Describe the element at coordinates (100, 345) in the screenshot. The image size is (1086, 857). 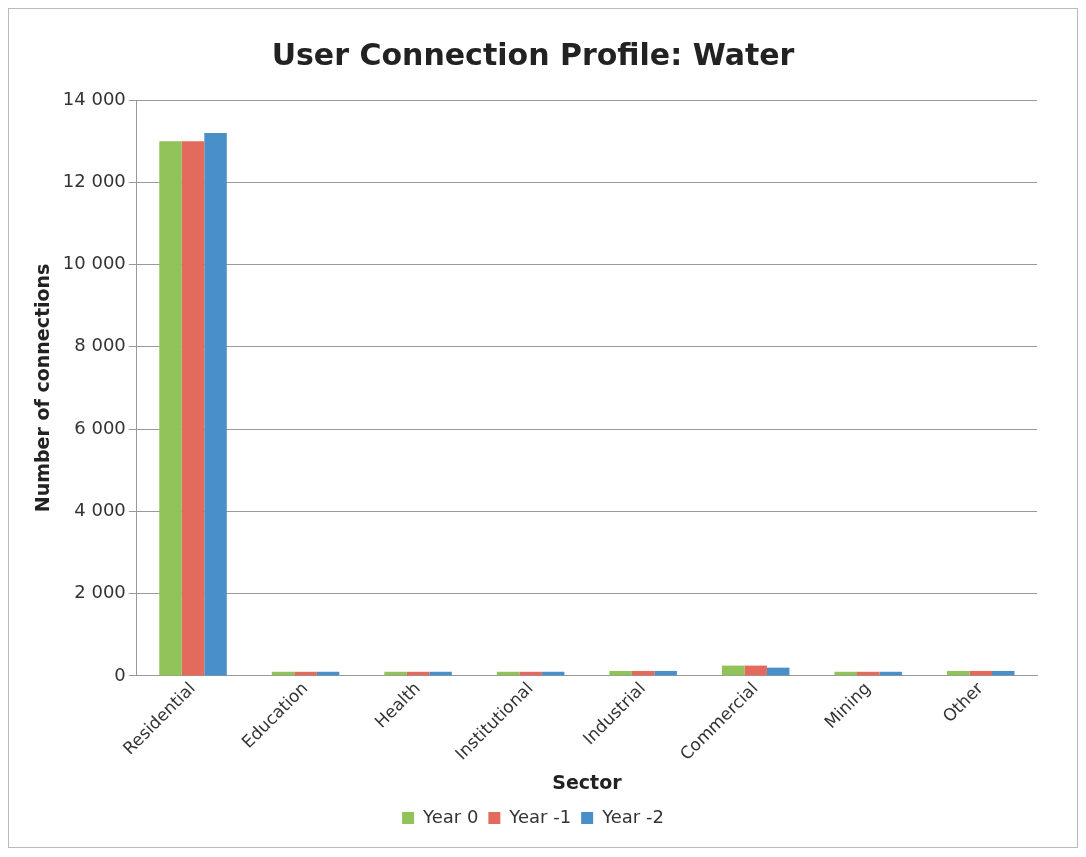
I see `y-tick-label: 8 000` at that location.